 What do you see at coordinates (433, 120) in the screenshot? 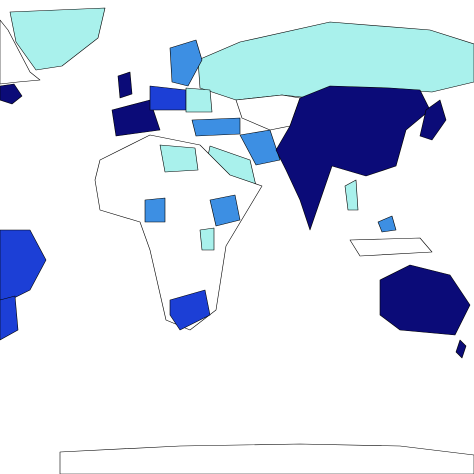
I see `japan` at bounding box center [433, 120].